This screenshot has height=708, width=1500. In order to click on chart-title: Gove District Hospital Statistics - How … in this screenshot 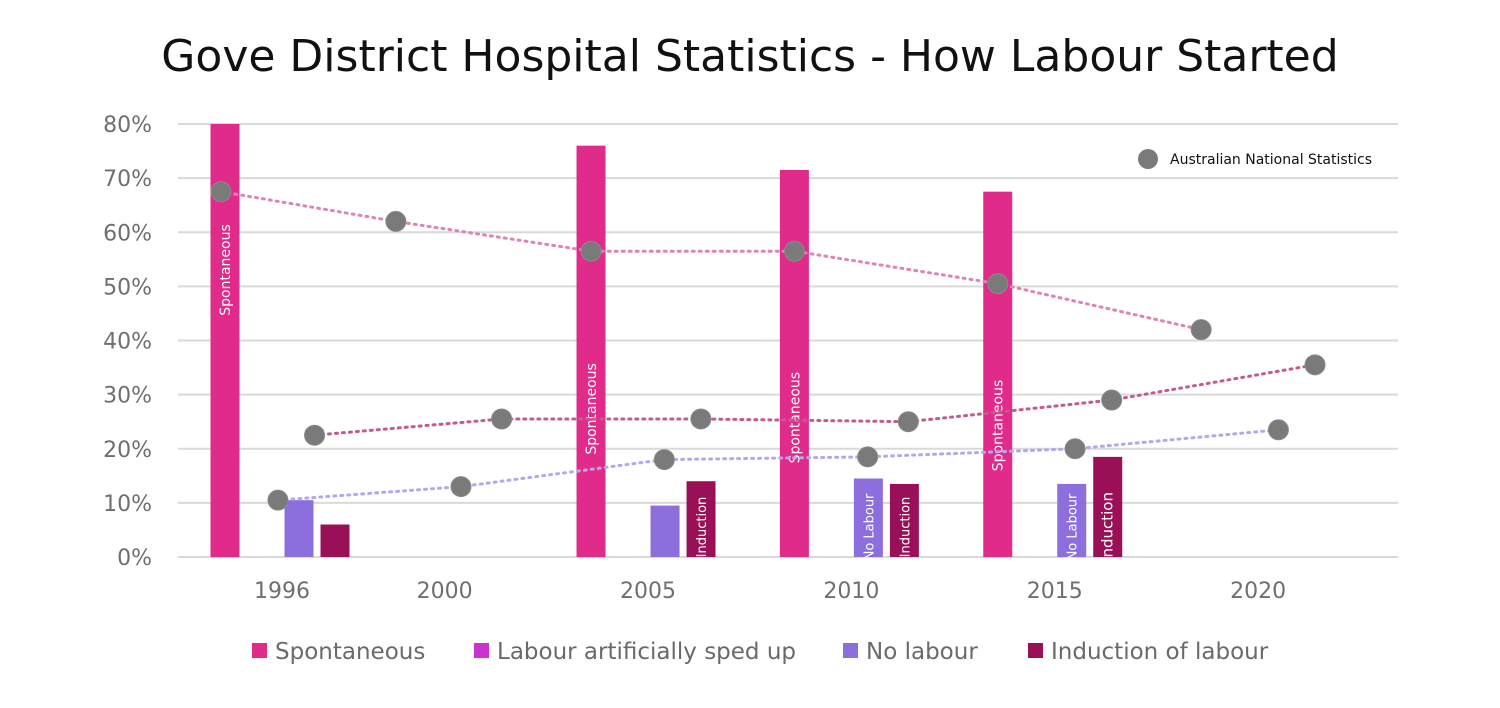, I will do `click(749, 56)`.